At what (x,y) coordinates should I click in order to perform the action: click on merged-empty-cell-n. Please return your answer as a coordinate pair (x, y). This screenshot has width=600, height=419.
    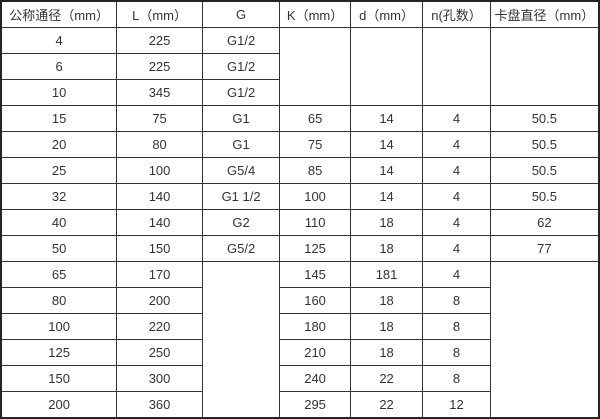
    Looking at the image, I should click on (456, 66).